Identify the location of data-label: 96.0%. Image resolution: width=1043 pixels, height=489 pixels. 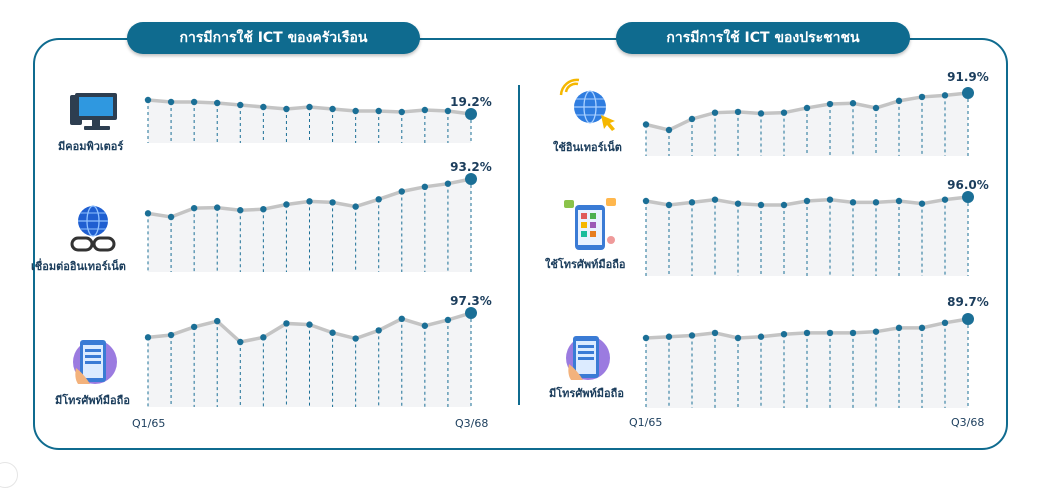
(968, 185).